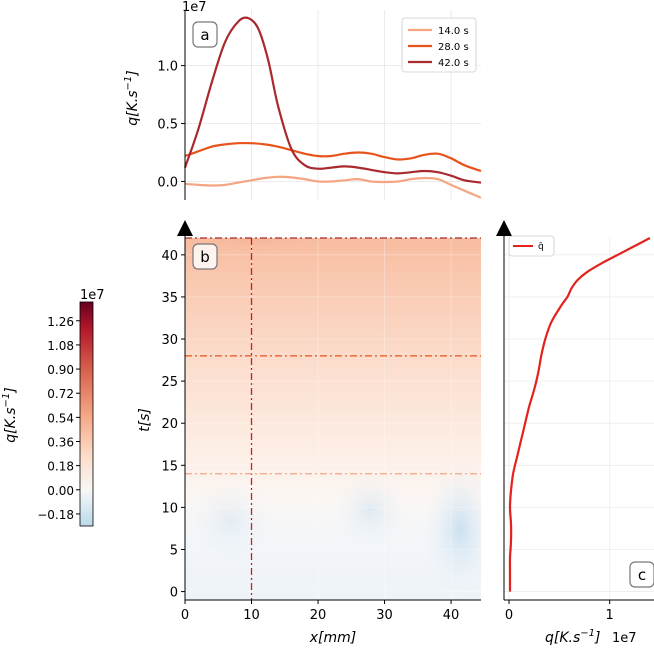  I want to click on panel-b-label-box, so click(205, 256).